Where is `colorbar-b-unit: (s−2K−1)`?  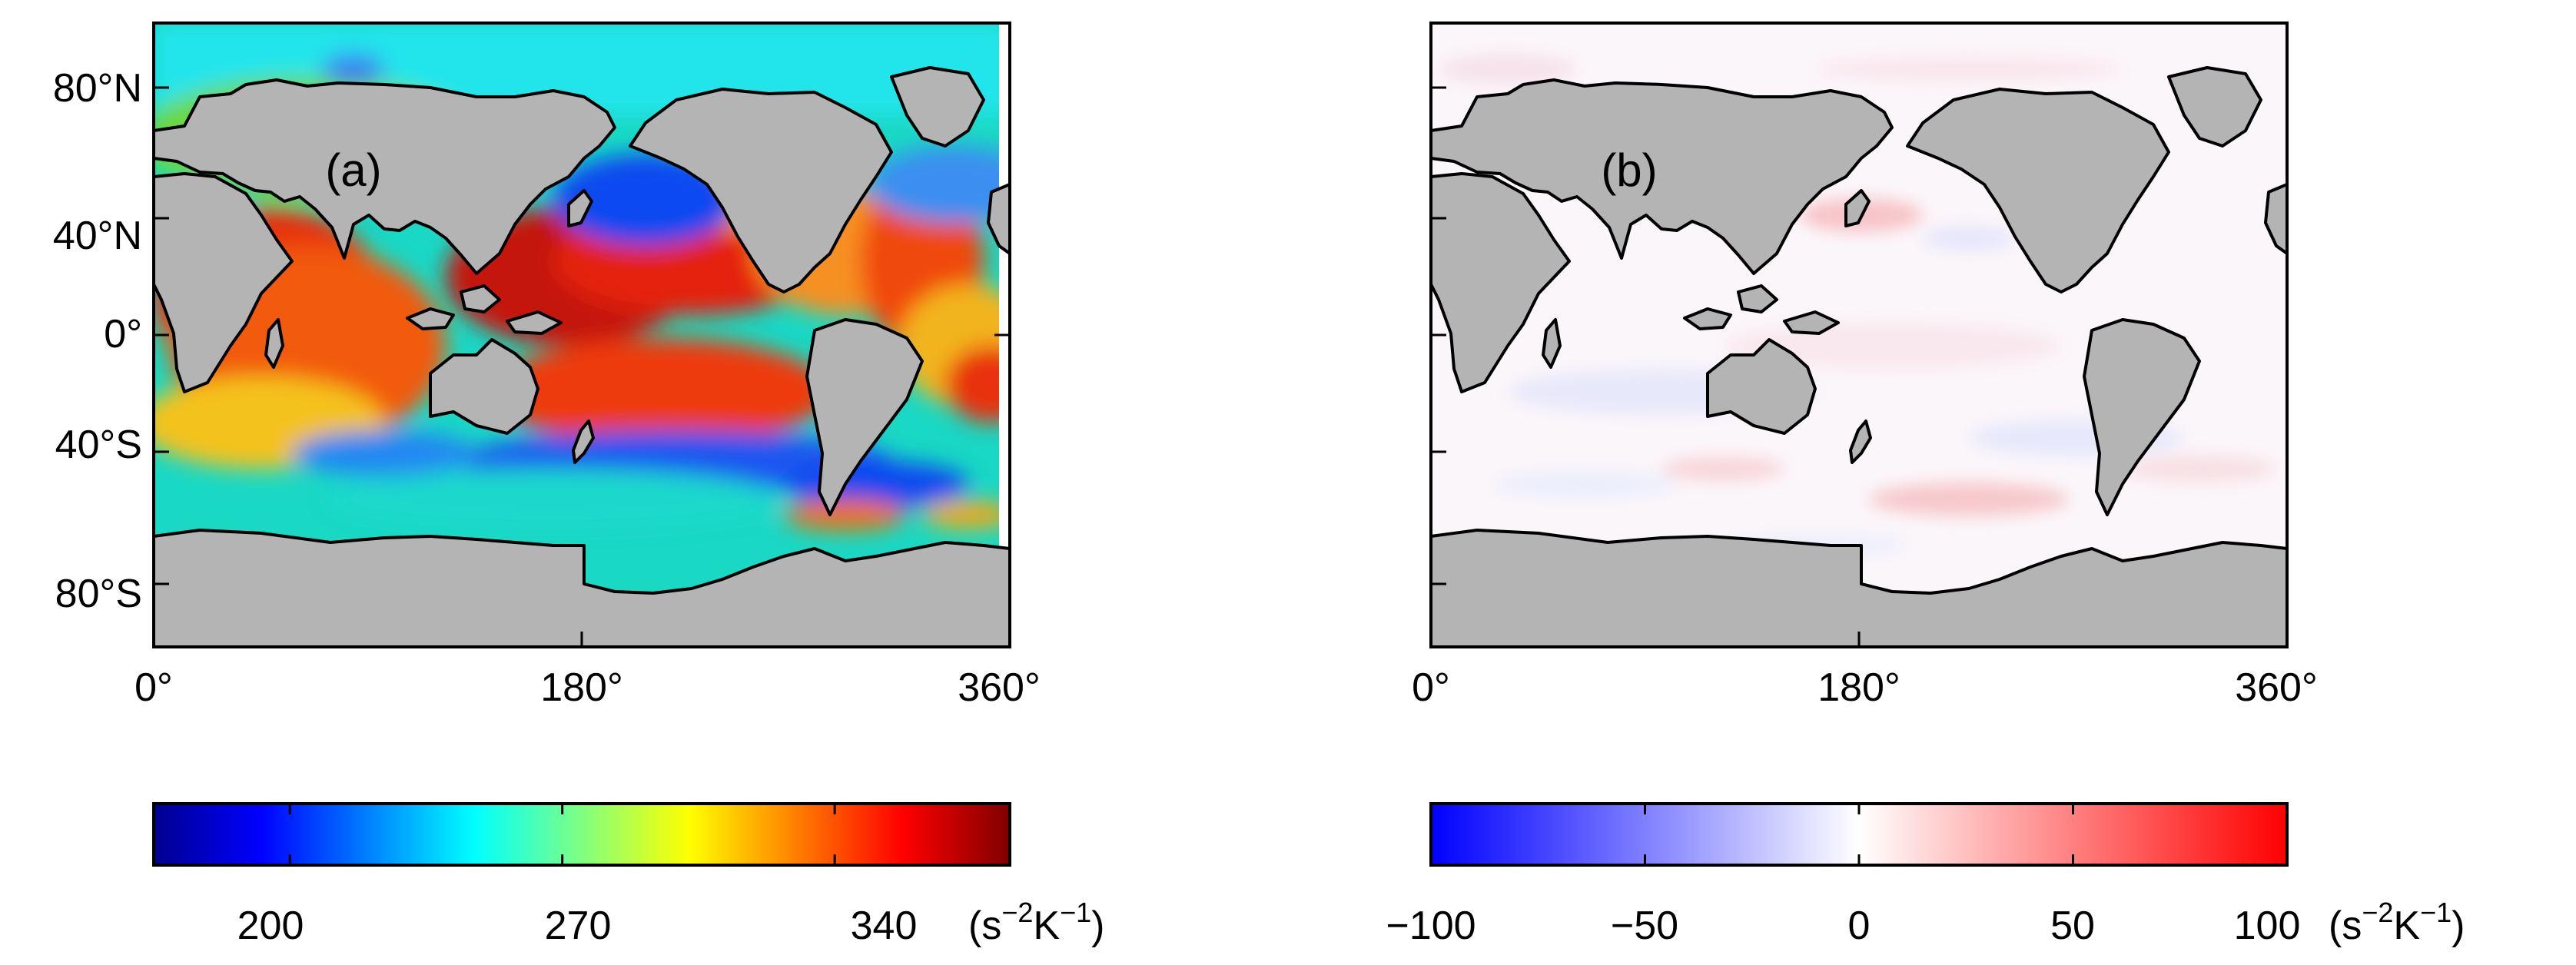
colorbar-b-unit: (s−2K−1) is located at coordinates (2397, 922).